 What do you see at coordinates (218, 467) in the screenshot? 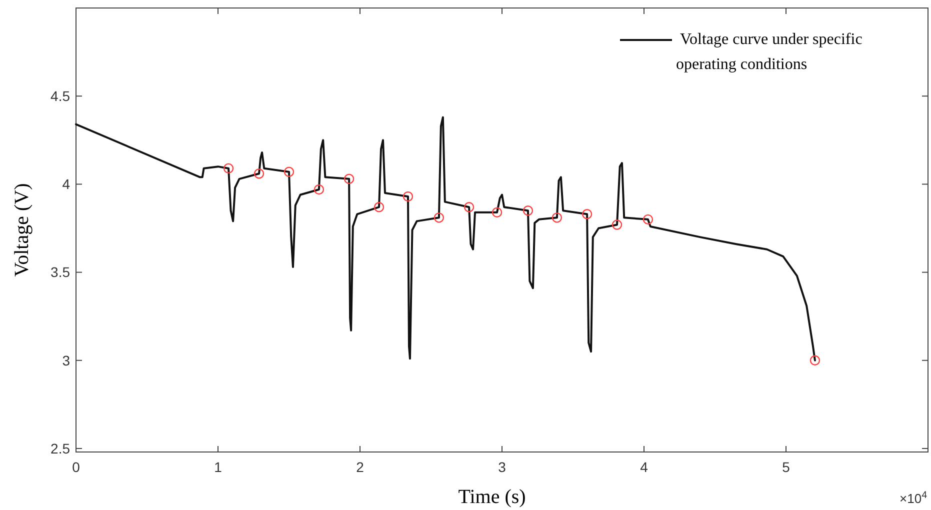
I see `x-tick-label: 1` at bounding box center [218, 467].